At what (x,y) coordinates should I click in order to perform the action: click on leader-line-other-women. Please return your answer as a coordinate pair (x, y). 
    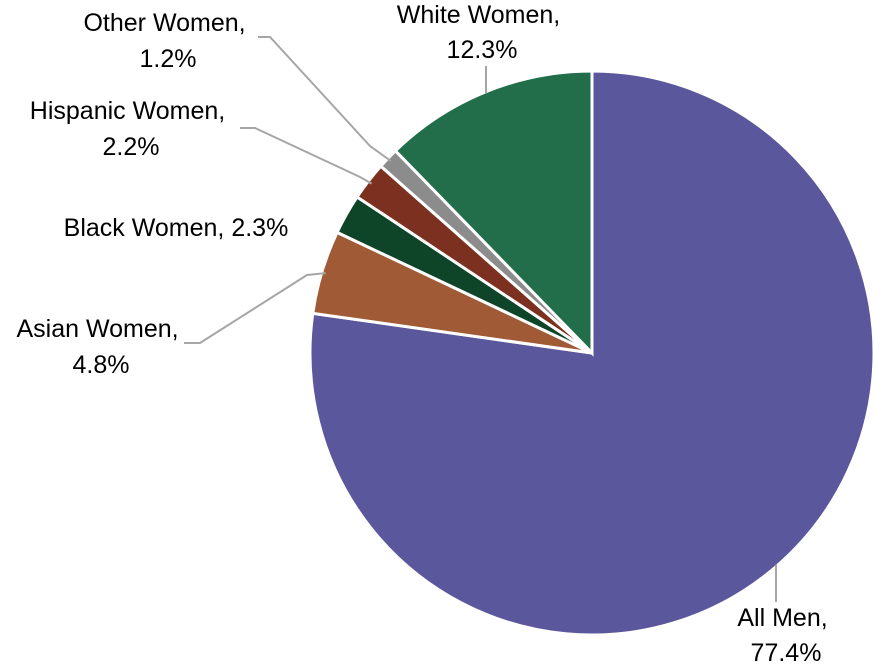
    Looking at the image, I should click on (325, 99).